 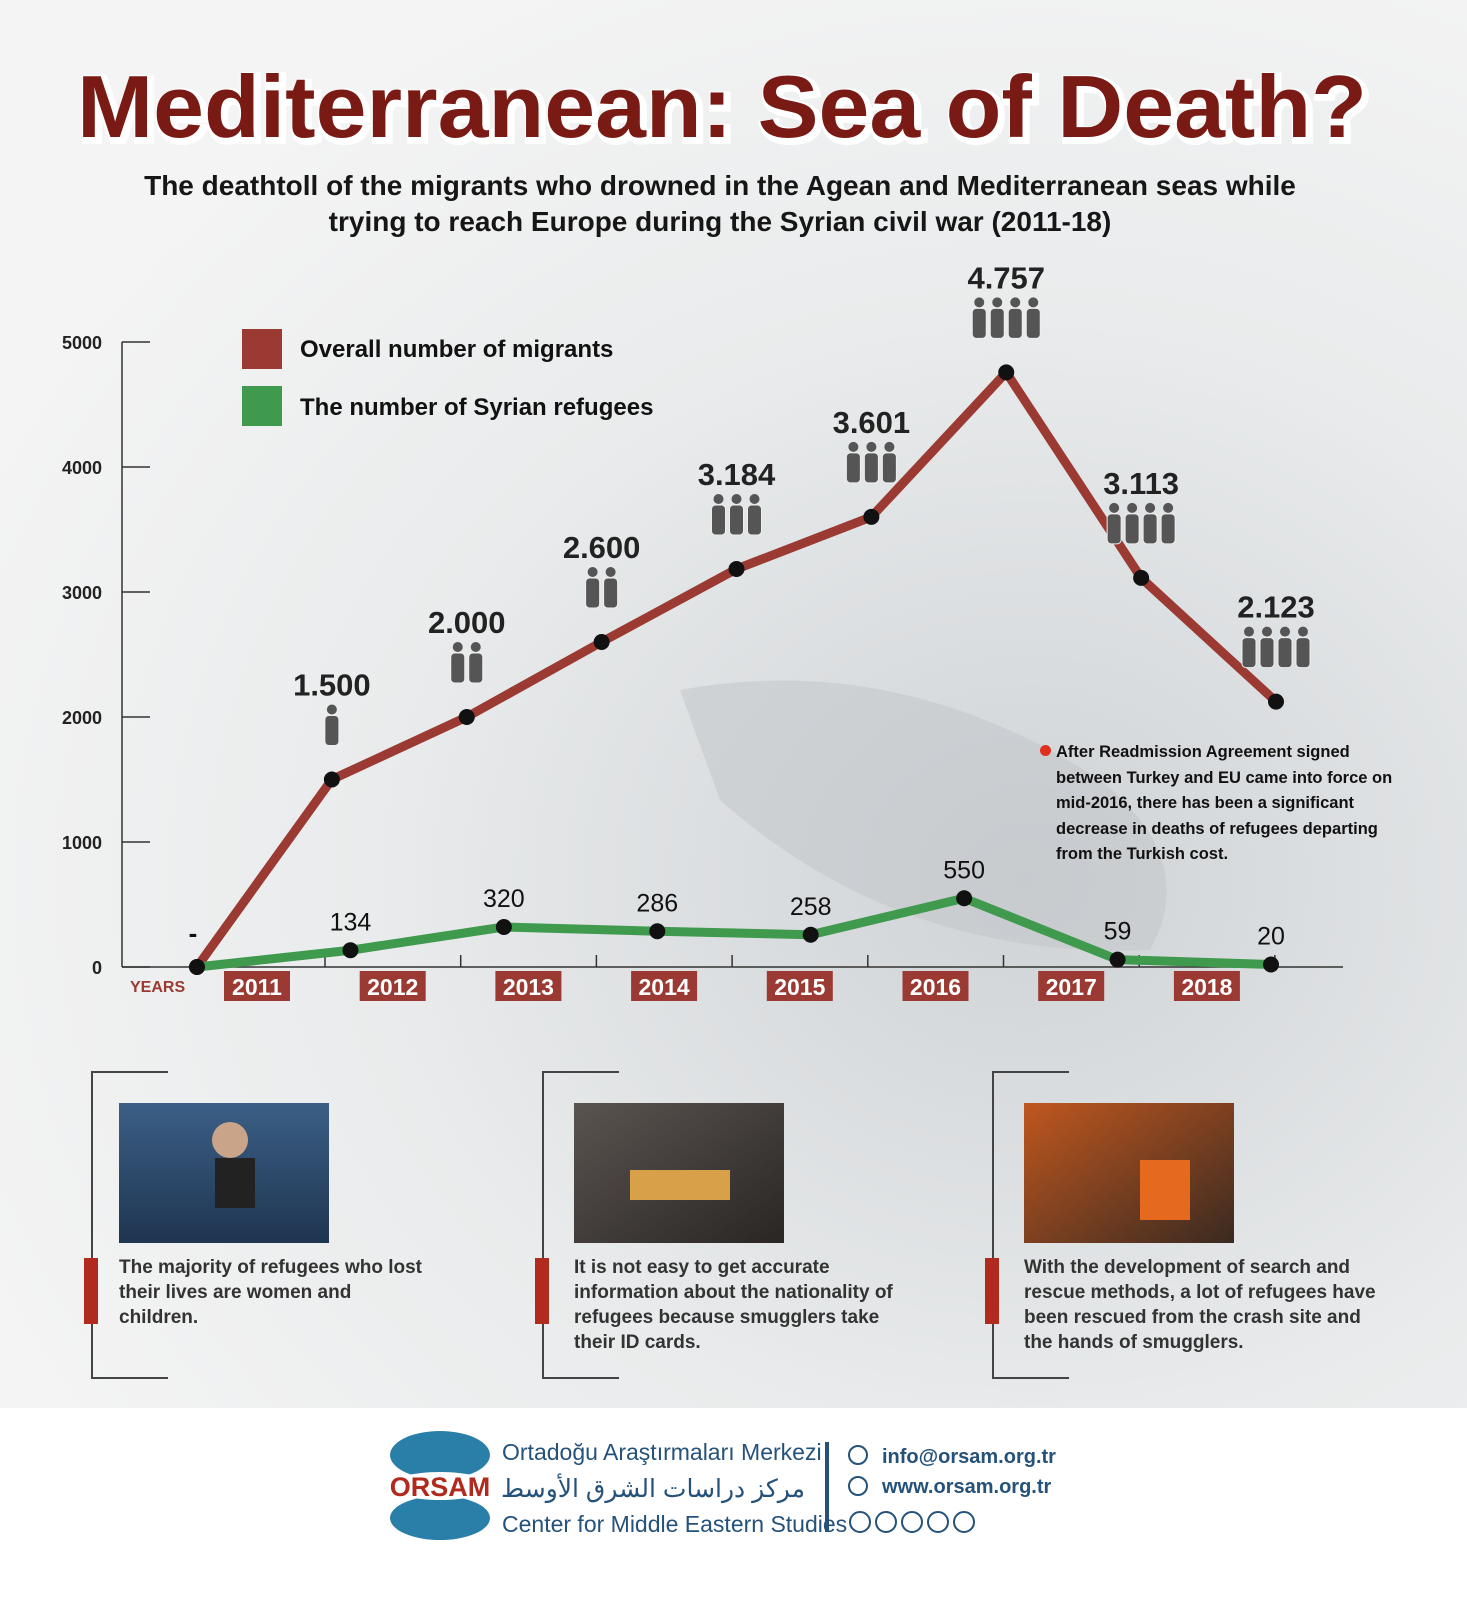 I want to click on y-tick-label: 3000, so click(x=82, y=593).